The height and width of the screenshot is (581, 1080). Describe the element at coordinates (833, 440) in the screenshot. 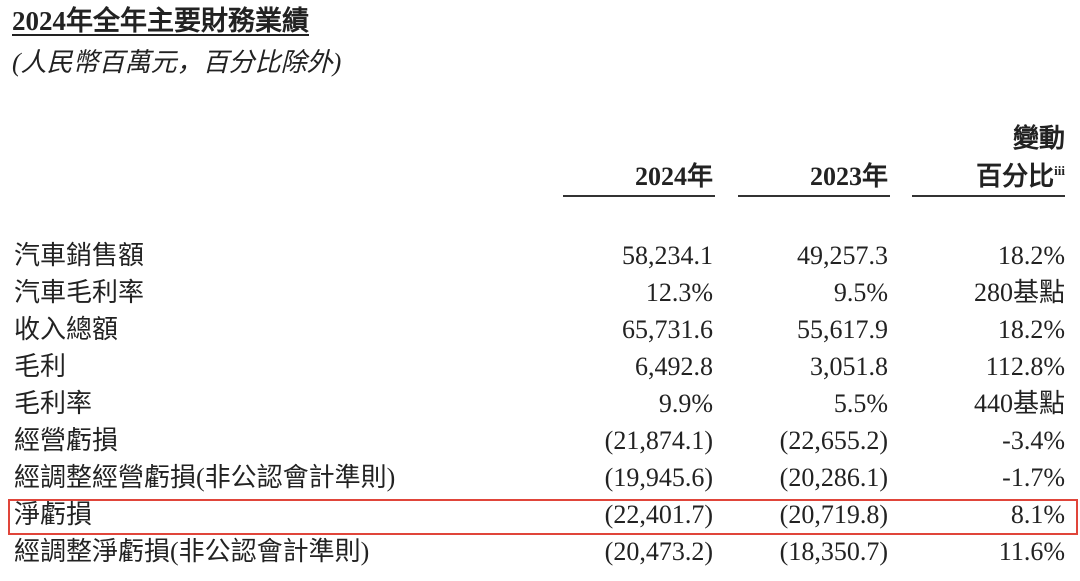

I see `value-cell: (22,655.2)` at that location.